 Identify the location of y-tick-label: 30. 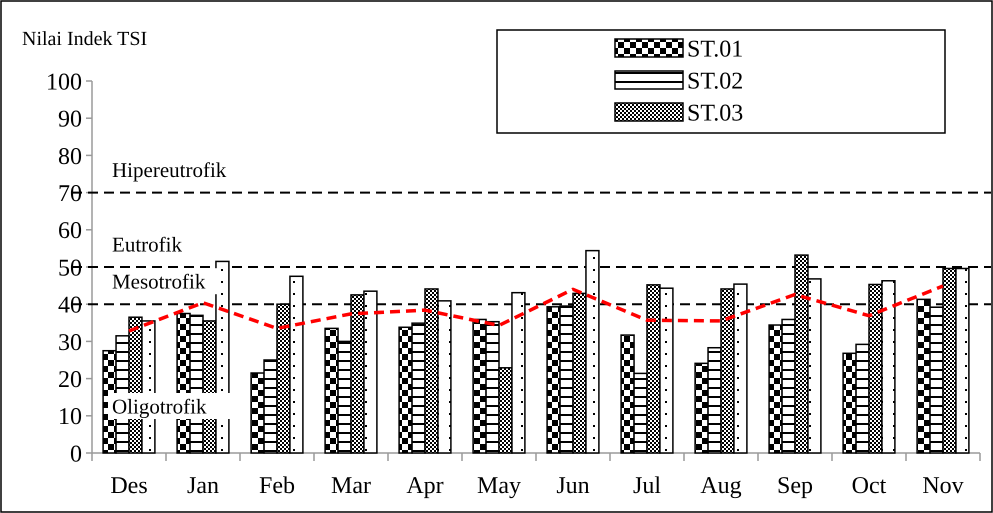
(70, 343).